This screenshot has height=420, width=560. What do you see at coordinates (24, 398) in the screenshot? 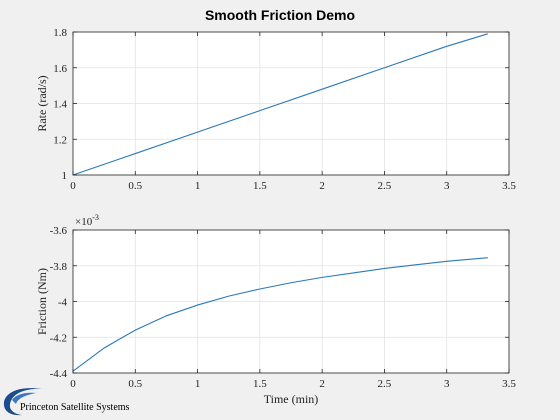
I see `logo-swoosh-inner-icon` at bounding box center [24, 398].